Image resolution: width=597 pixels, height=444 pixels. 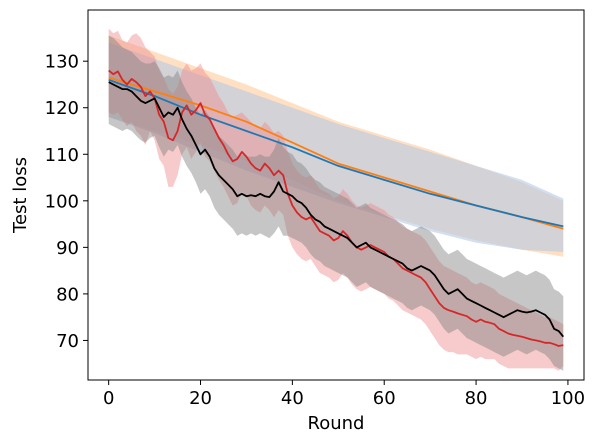 I want to click on x-axis-ticks: 0 20 40 60 80 100, so click(x=344, y=394).